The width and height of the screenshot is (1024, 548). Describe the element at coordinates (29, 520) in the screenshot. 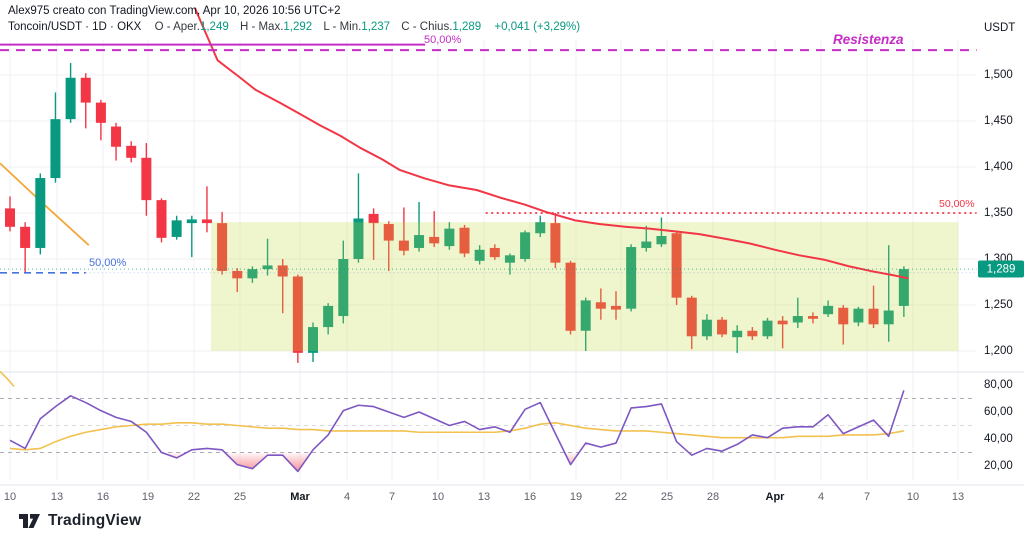

I see `tradingview-logo-icon` at that location.